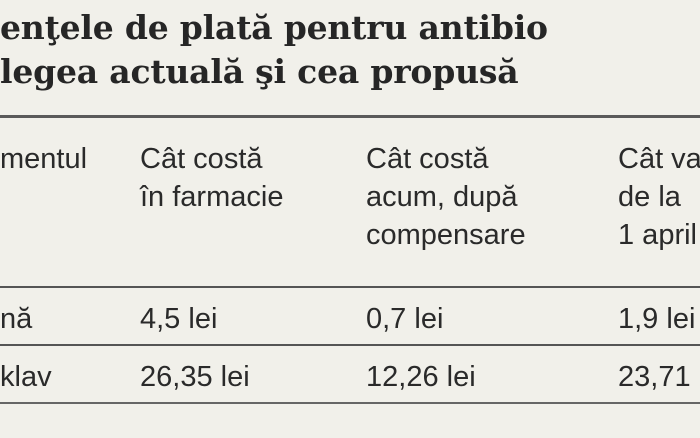  I want to click on header-future-price: Cât va de la 1 april, so click(659, 197).